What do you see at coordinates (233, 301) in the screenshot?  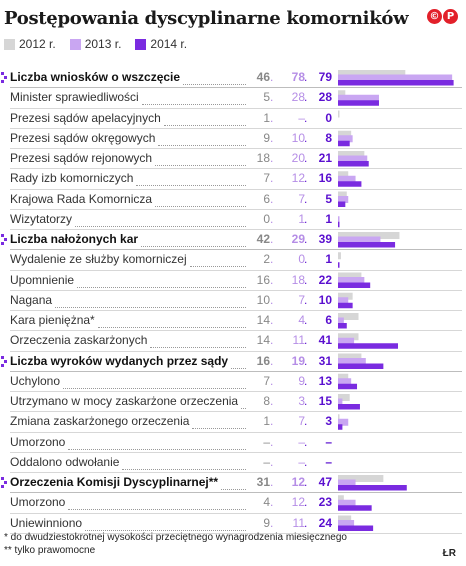 I see `data-row: Nagana 10 7 10..` at bounding box center [233, 301].